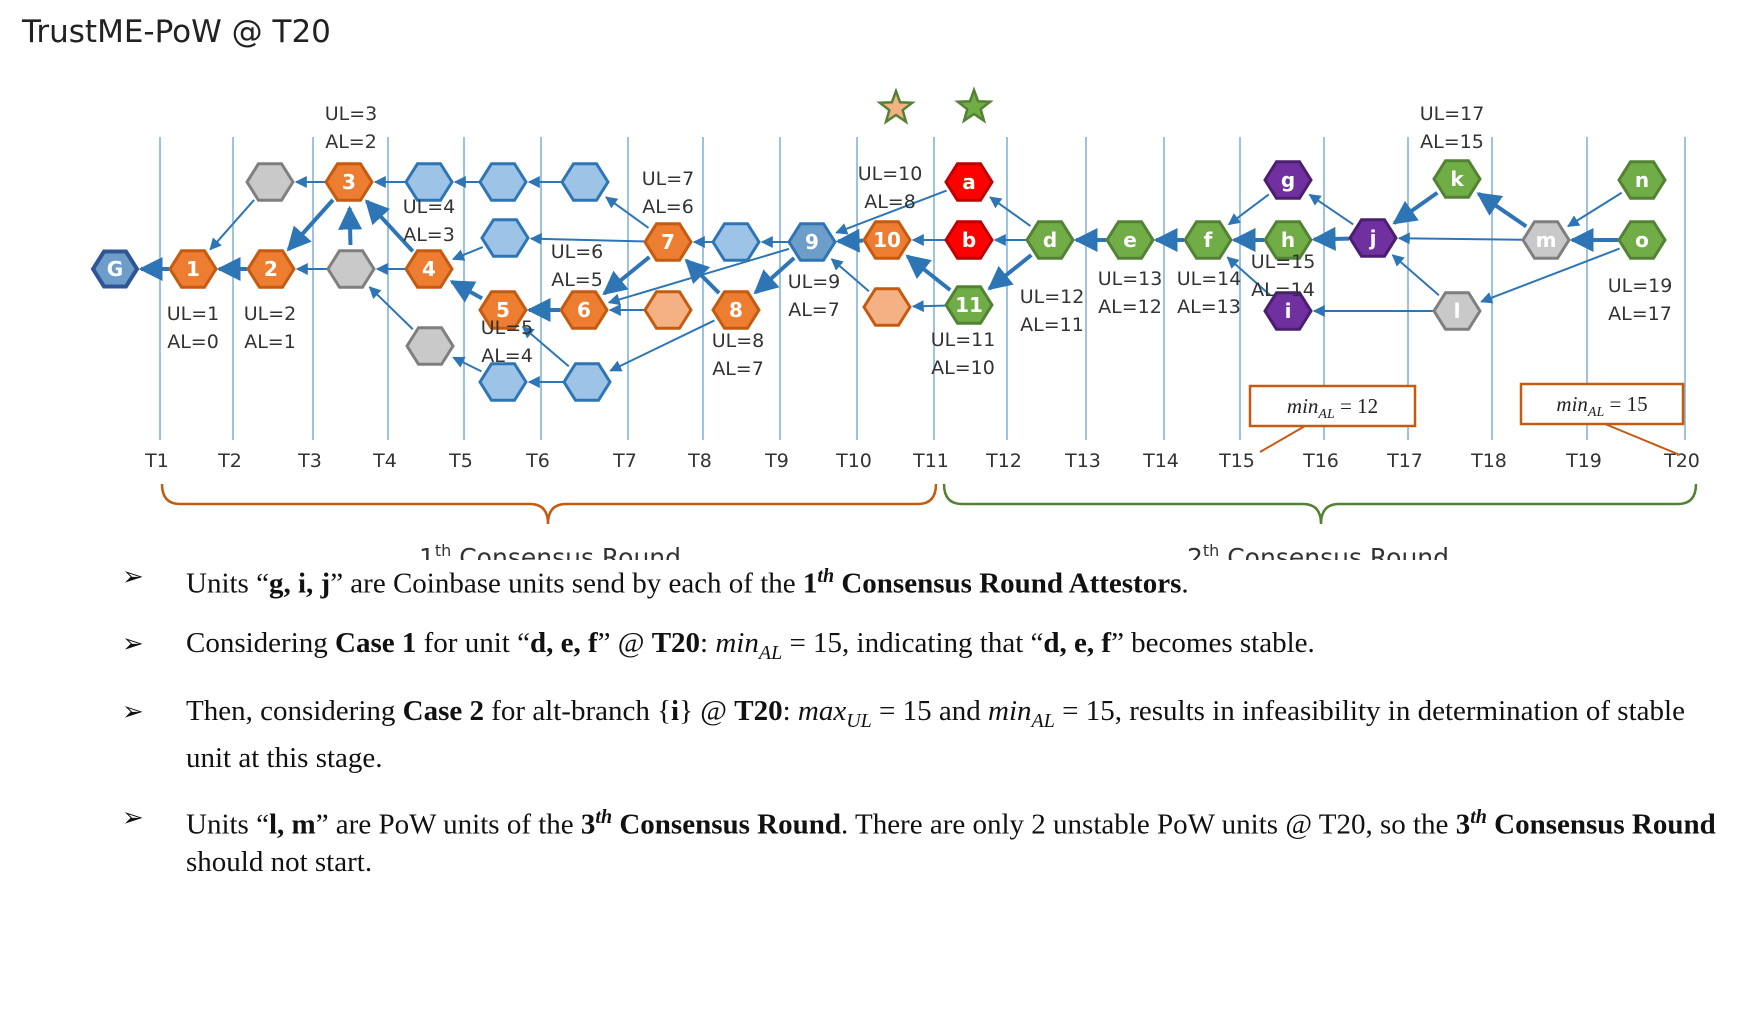 This screenshot has height=1018, width=1744. I want to click on level-label: AL=14, so click(1283, 290).